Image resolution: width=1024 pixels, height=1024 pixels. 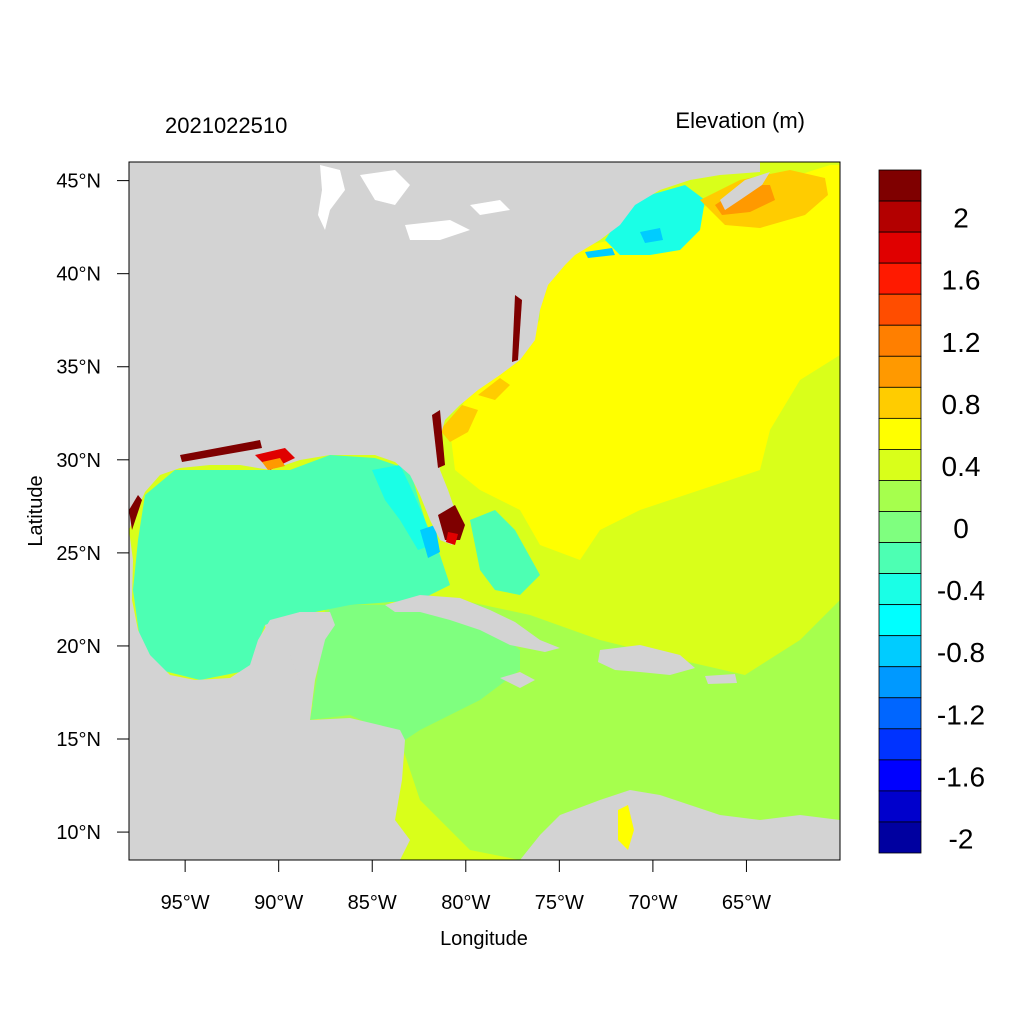 What do you see at coordinates (452, 538) in the screenshot?
I see `south-florida-red` at bounding box center [452, 538].